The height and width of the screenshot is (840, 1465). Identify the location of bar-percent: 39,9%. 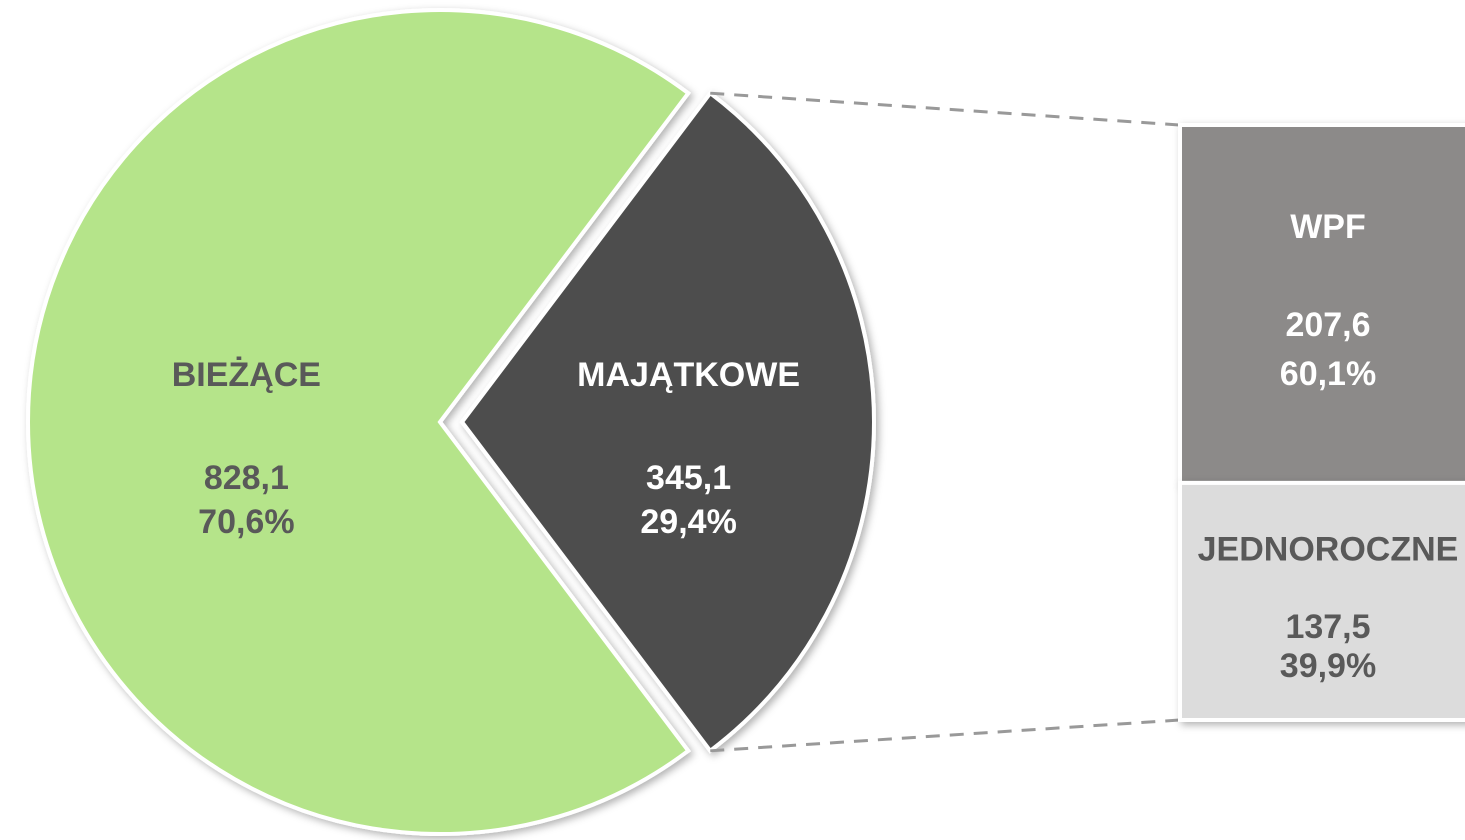
(1328, 666).